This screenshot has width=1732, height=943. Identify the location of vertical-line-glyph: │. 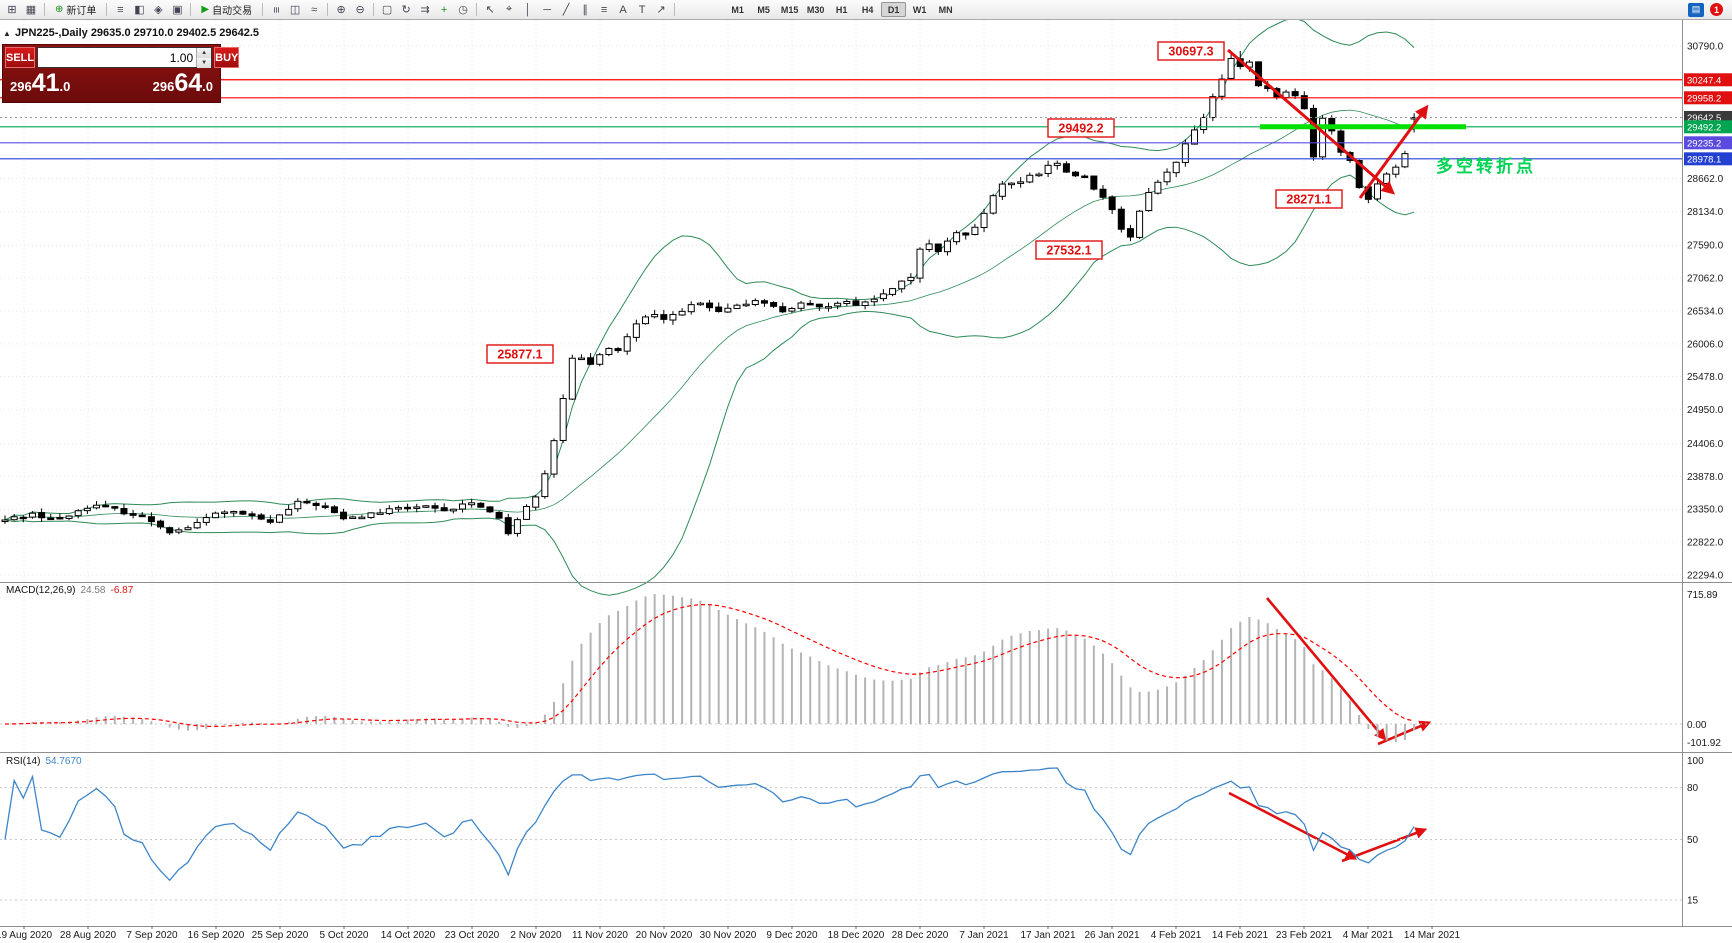
(528, 9).